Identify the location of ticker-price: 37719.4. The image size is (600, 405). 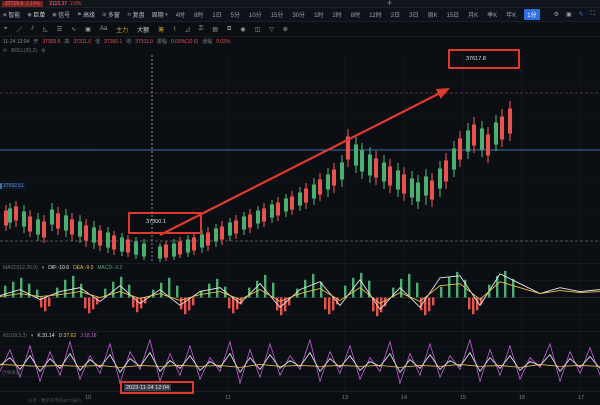
(14, 3).